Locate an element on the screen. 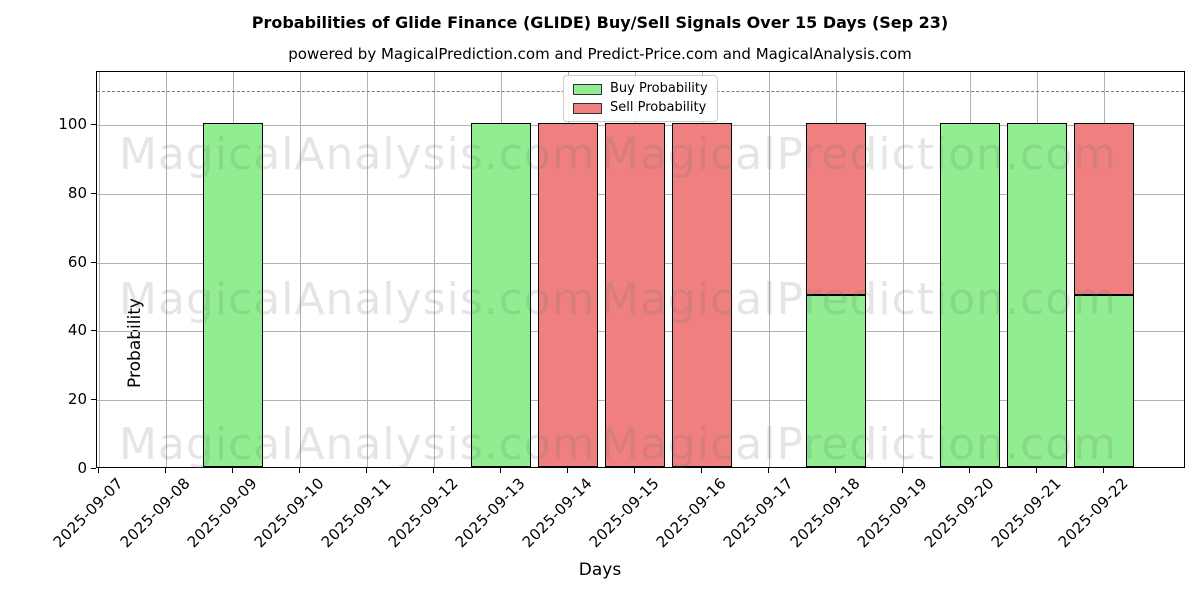  y-tick-label: 60 is located at coordinates (77, 261).